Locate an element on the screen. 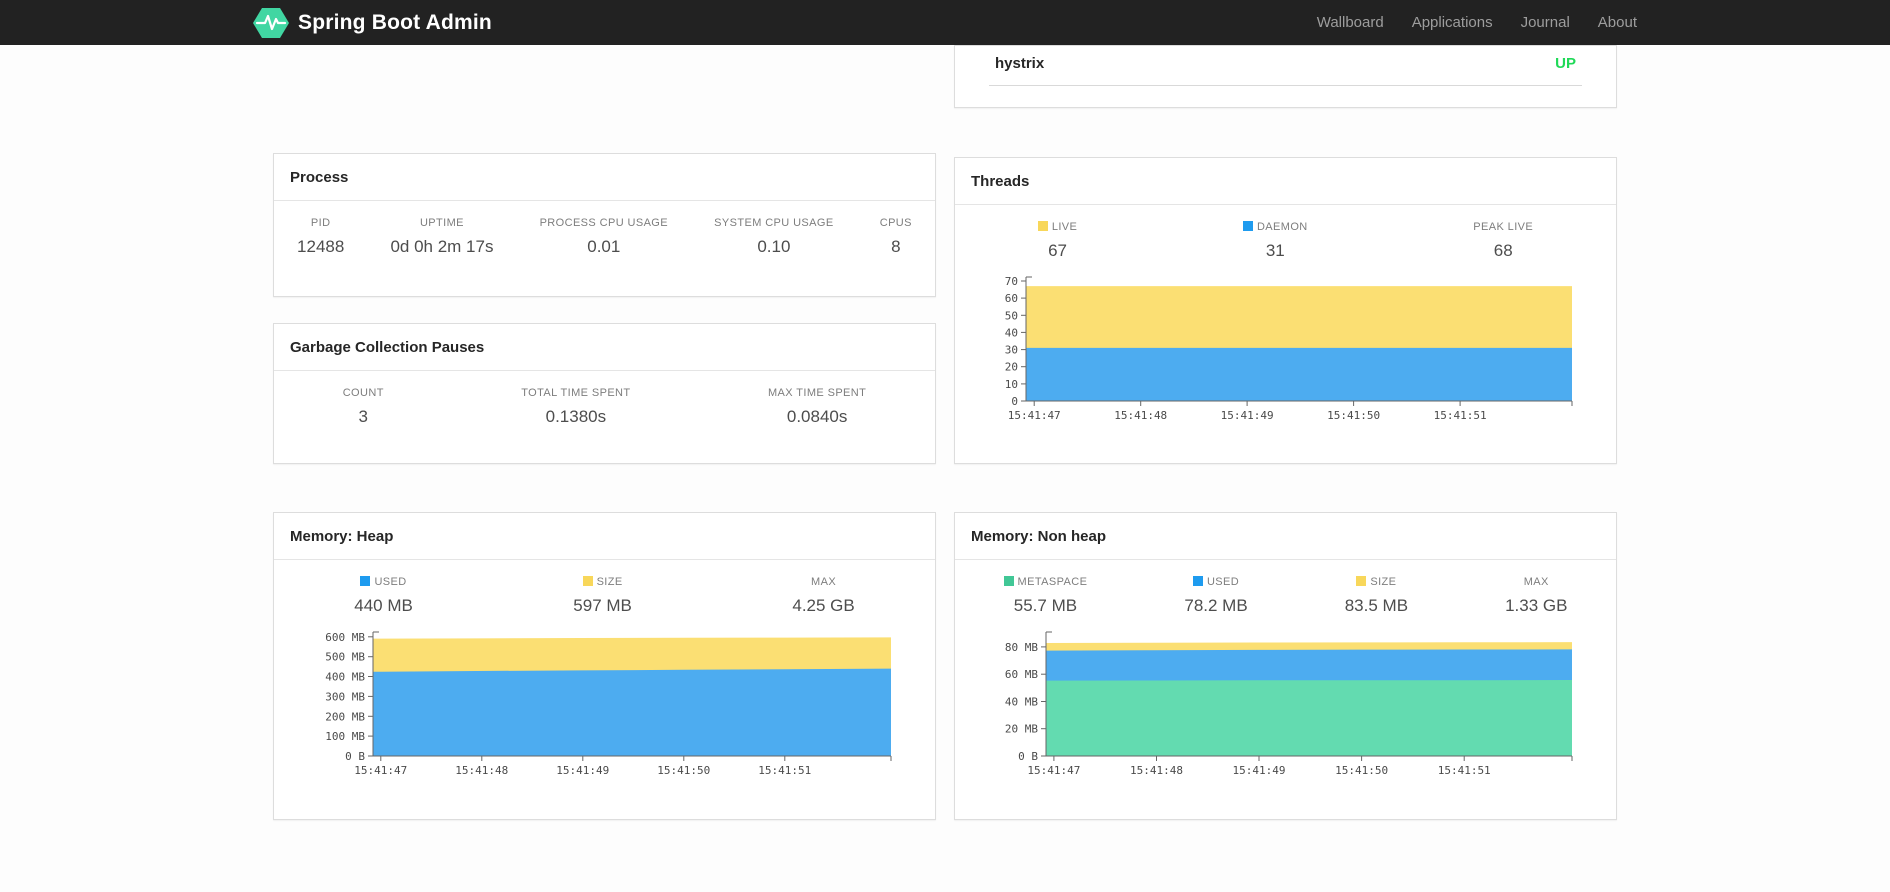  memory-nonheap-panel-title: Memory: Non heap is located at coordinates (1285, 536).